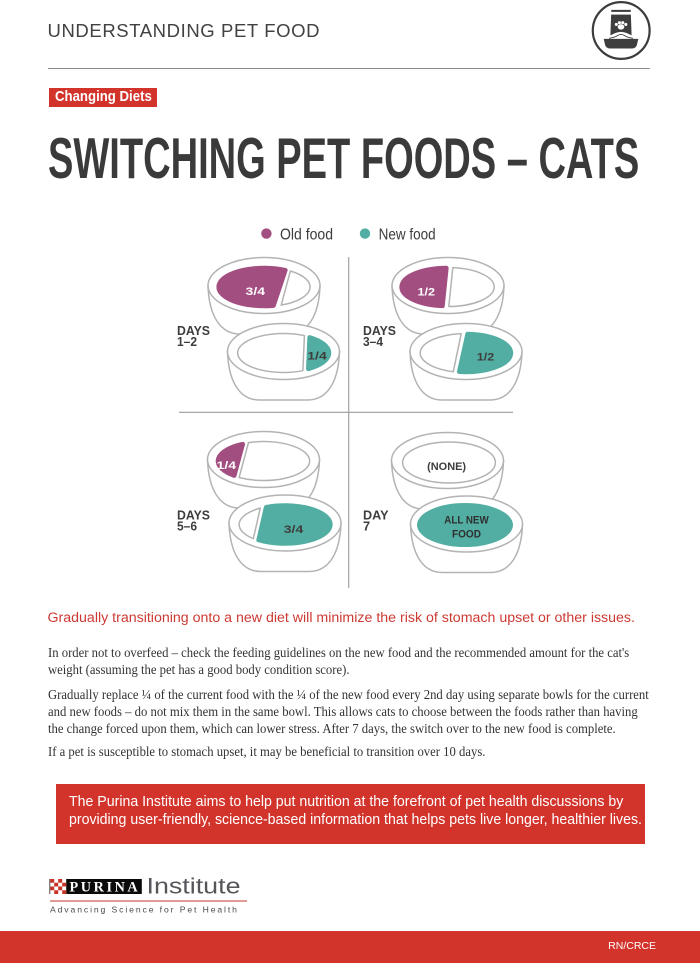 This screenshot has height=963, width=700. Describe the element at coordinates (466, 520) in the screenshot. I see `svg-text: ALL NEW` at that location.